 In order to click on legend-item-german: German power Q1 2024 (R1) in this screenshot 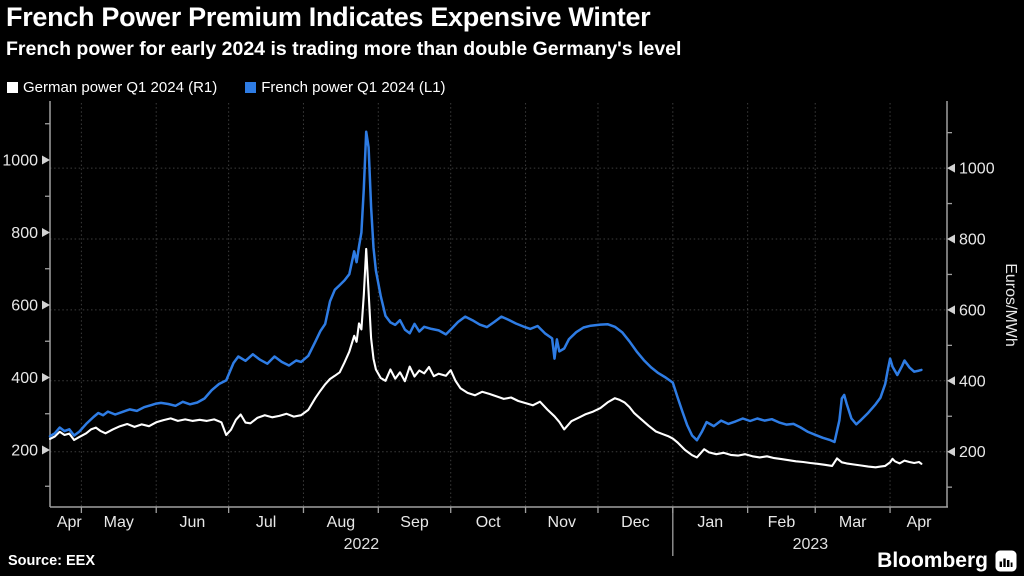, I will do `click(112, 87)`.